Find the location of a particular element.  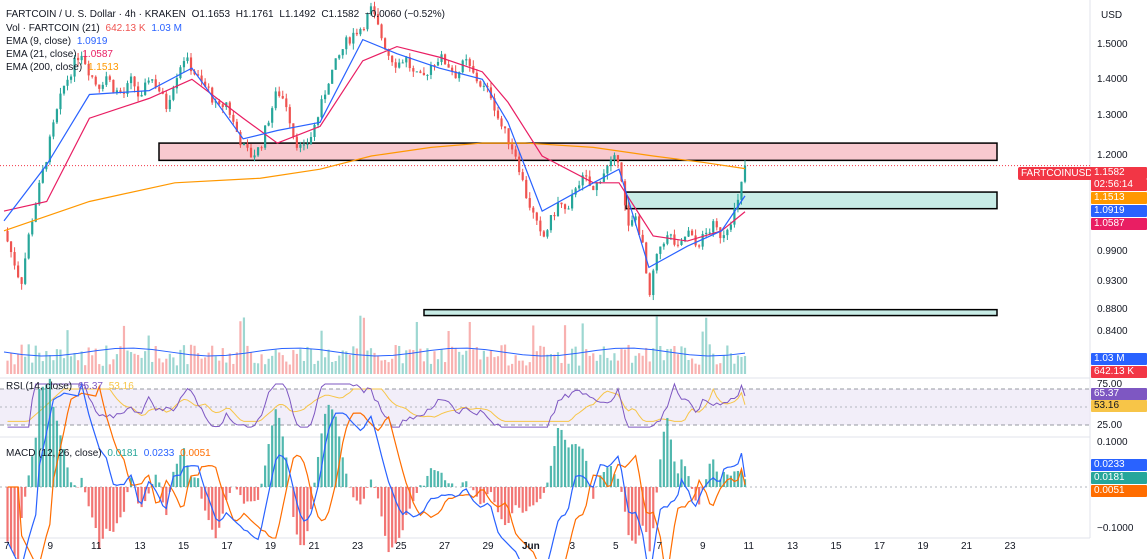

ema200-label: EMA (200, close) is located at coordinates (44, 67).